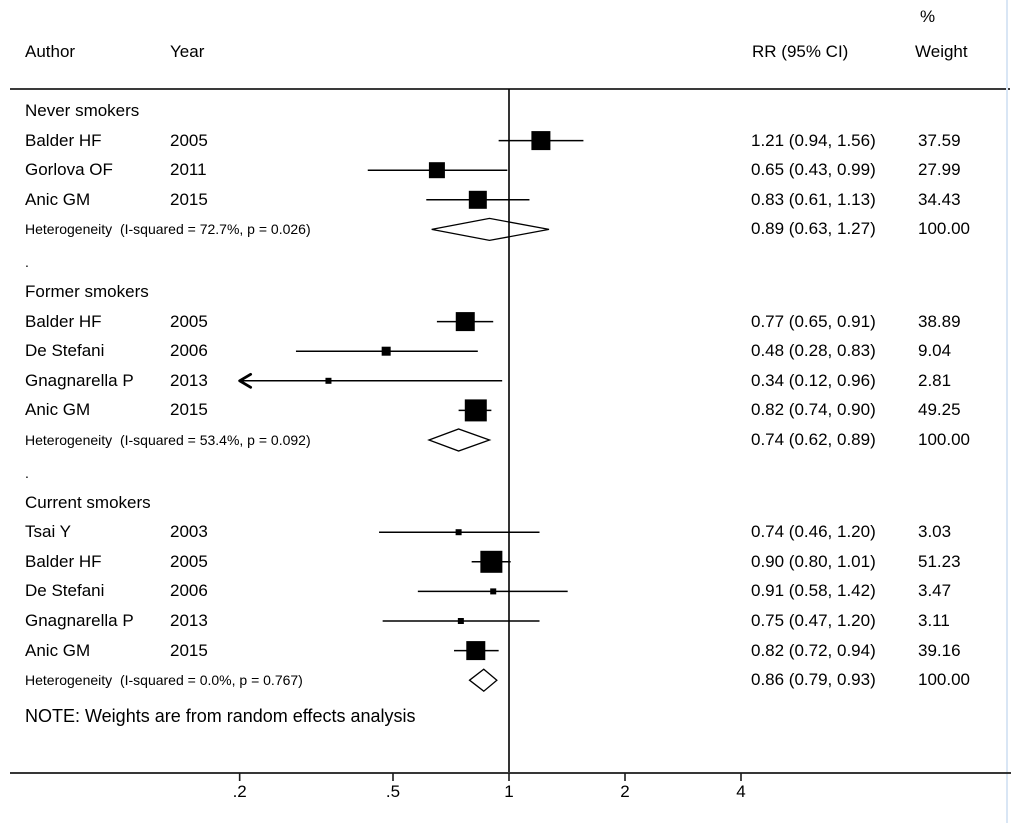 The width and height of the screenshot is (1024, 823). Describe the element at coordinates (813, 351) in the screenshot. I see `study-rr: 0.48 (0.28, 0.83)` at that location.